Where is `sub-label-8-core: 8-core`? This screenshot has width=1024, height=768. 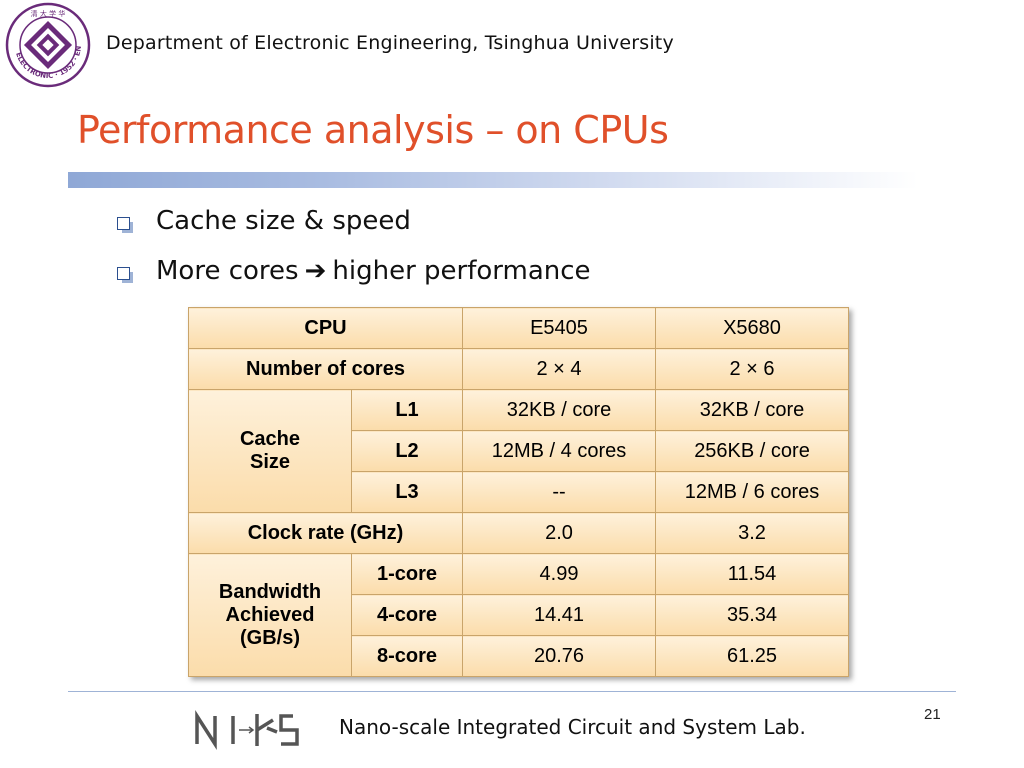 sub-label-8-core: 8-core is located at coordinates (407, 656).